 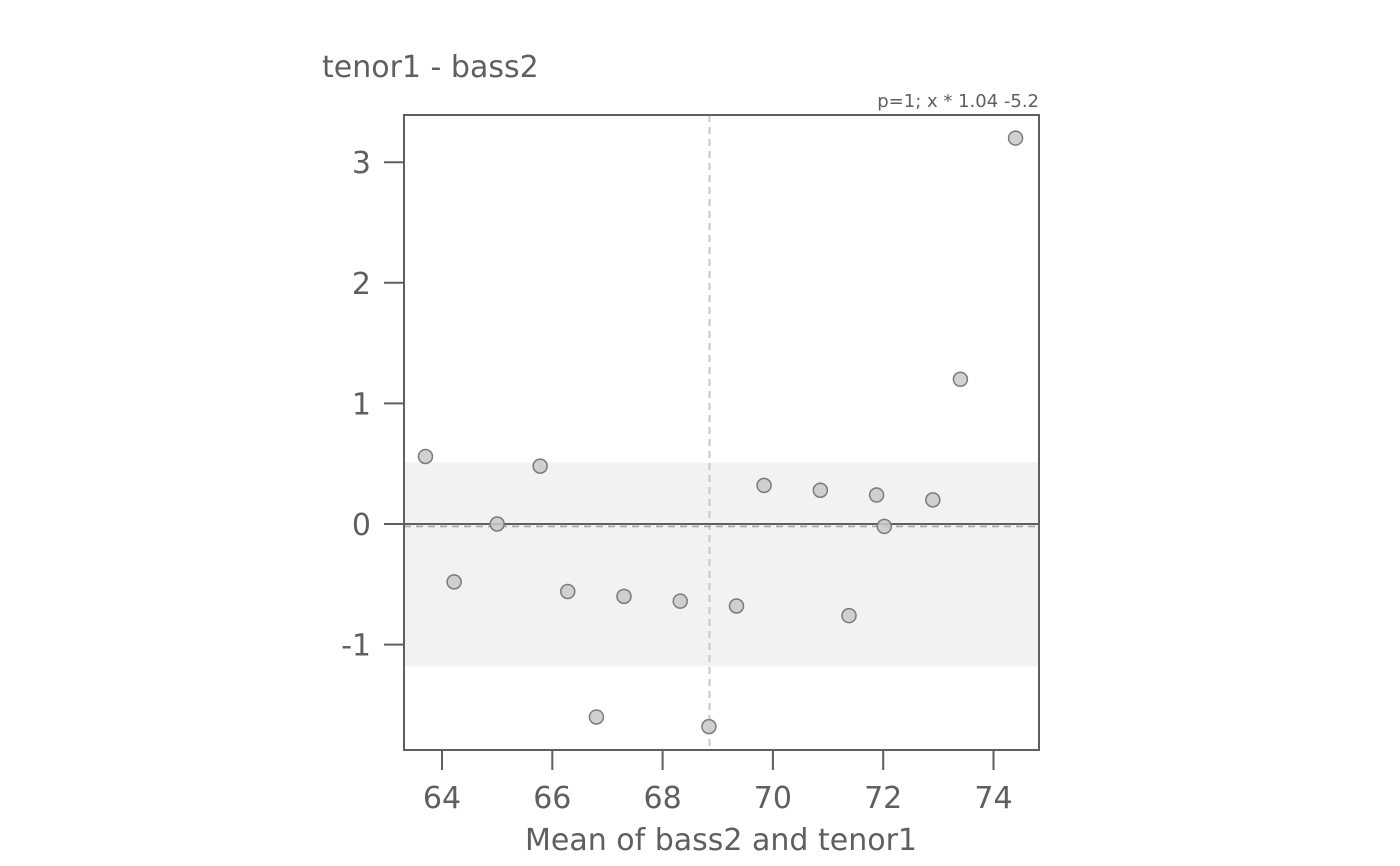 I want to click on y-tick-label: -1, so click(x=356, y=646).